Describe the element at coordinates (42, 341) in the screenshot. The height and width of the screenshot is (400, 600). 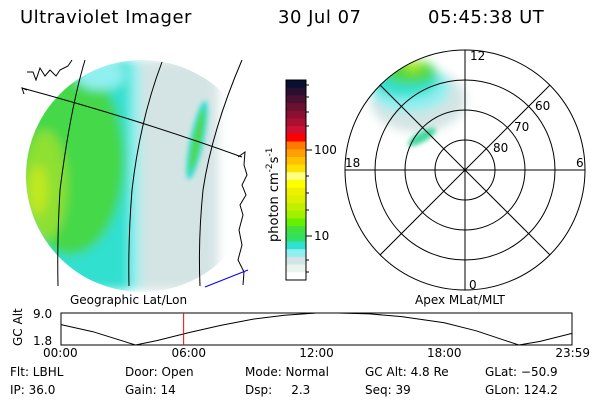
I see `y-tick-label: 1.8` at that location.